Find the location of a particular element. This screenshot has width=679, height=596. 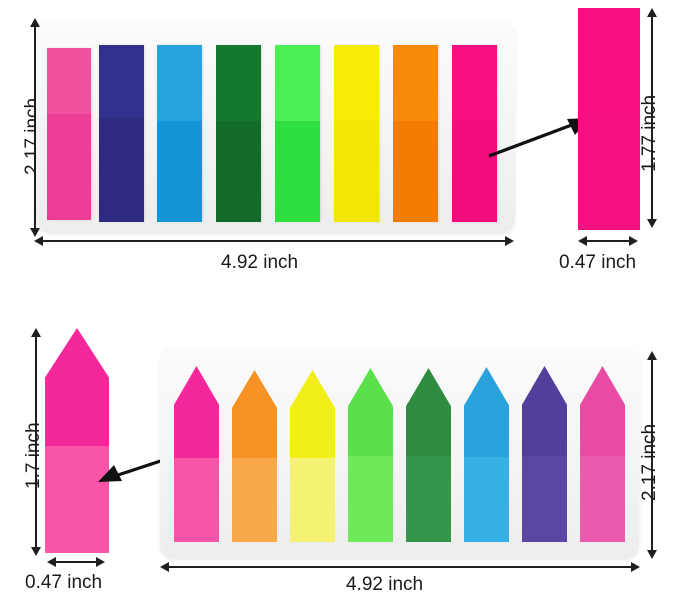

arrow-blue-bottom is located at coordinates (486, 499).